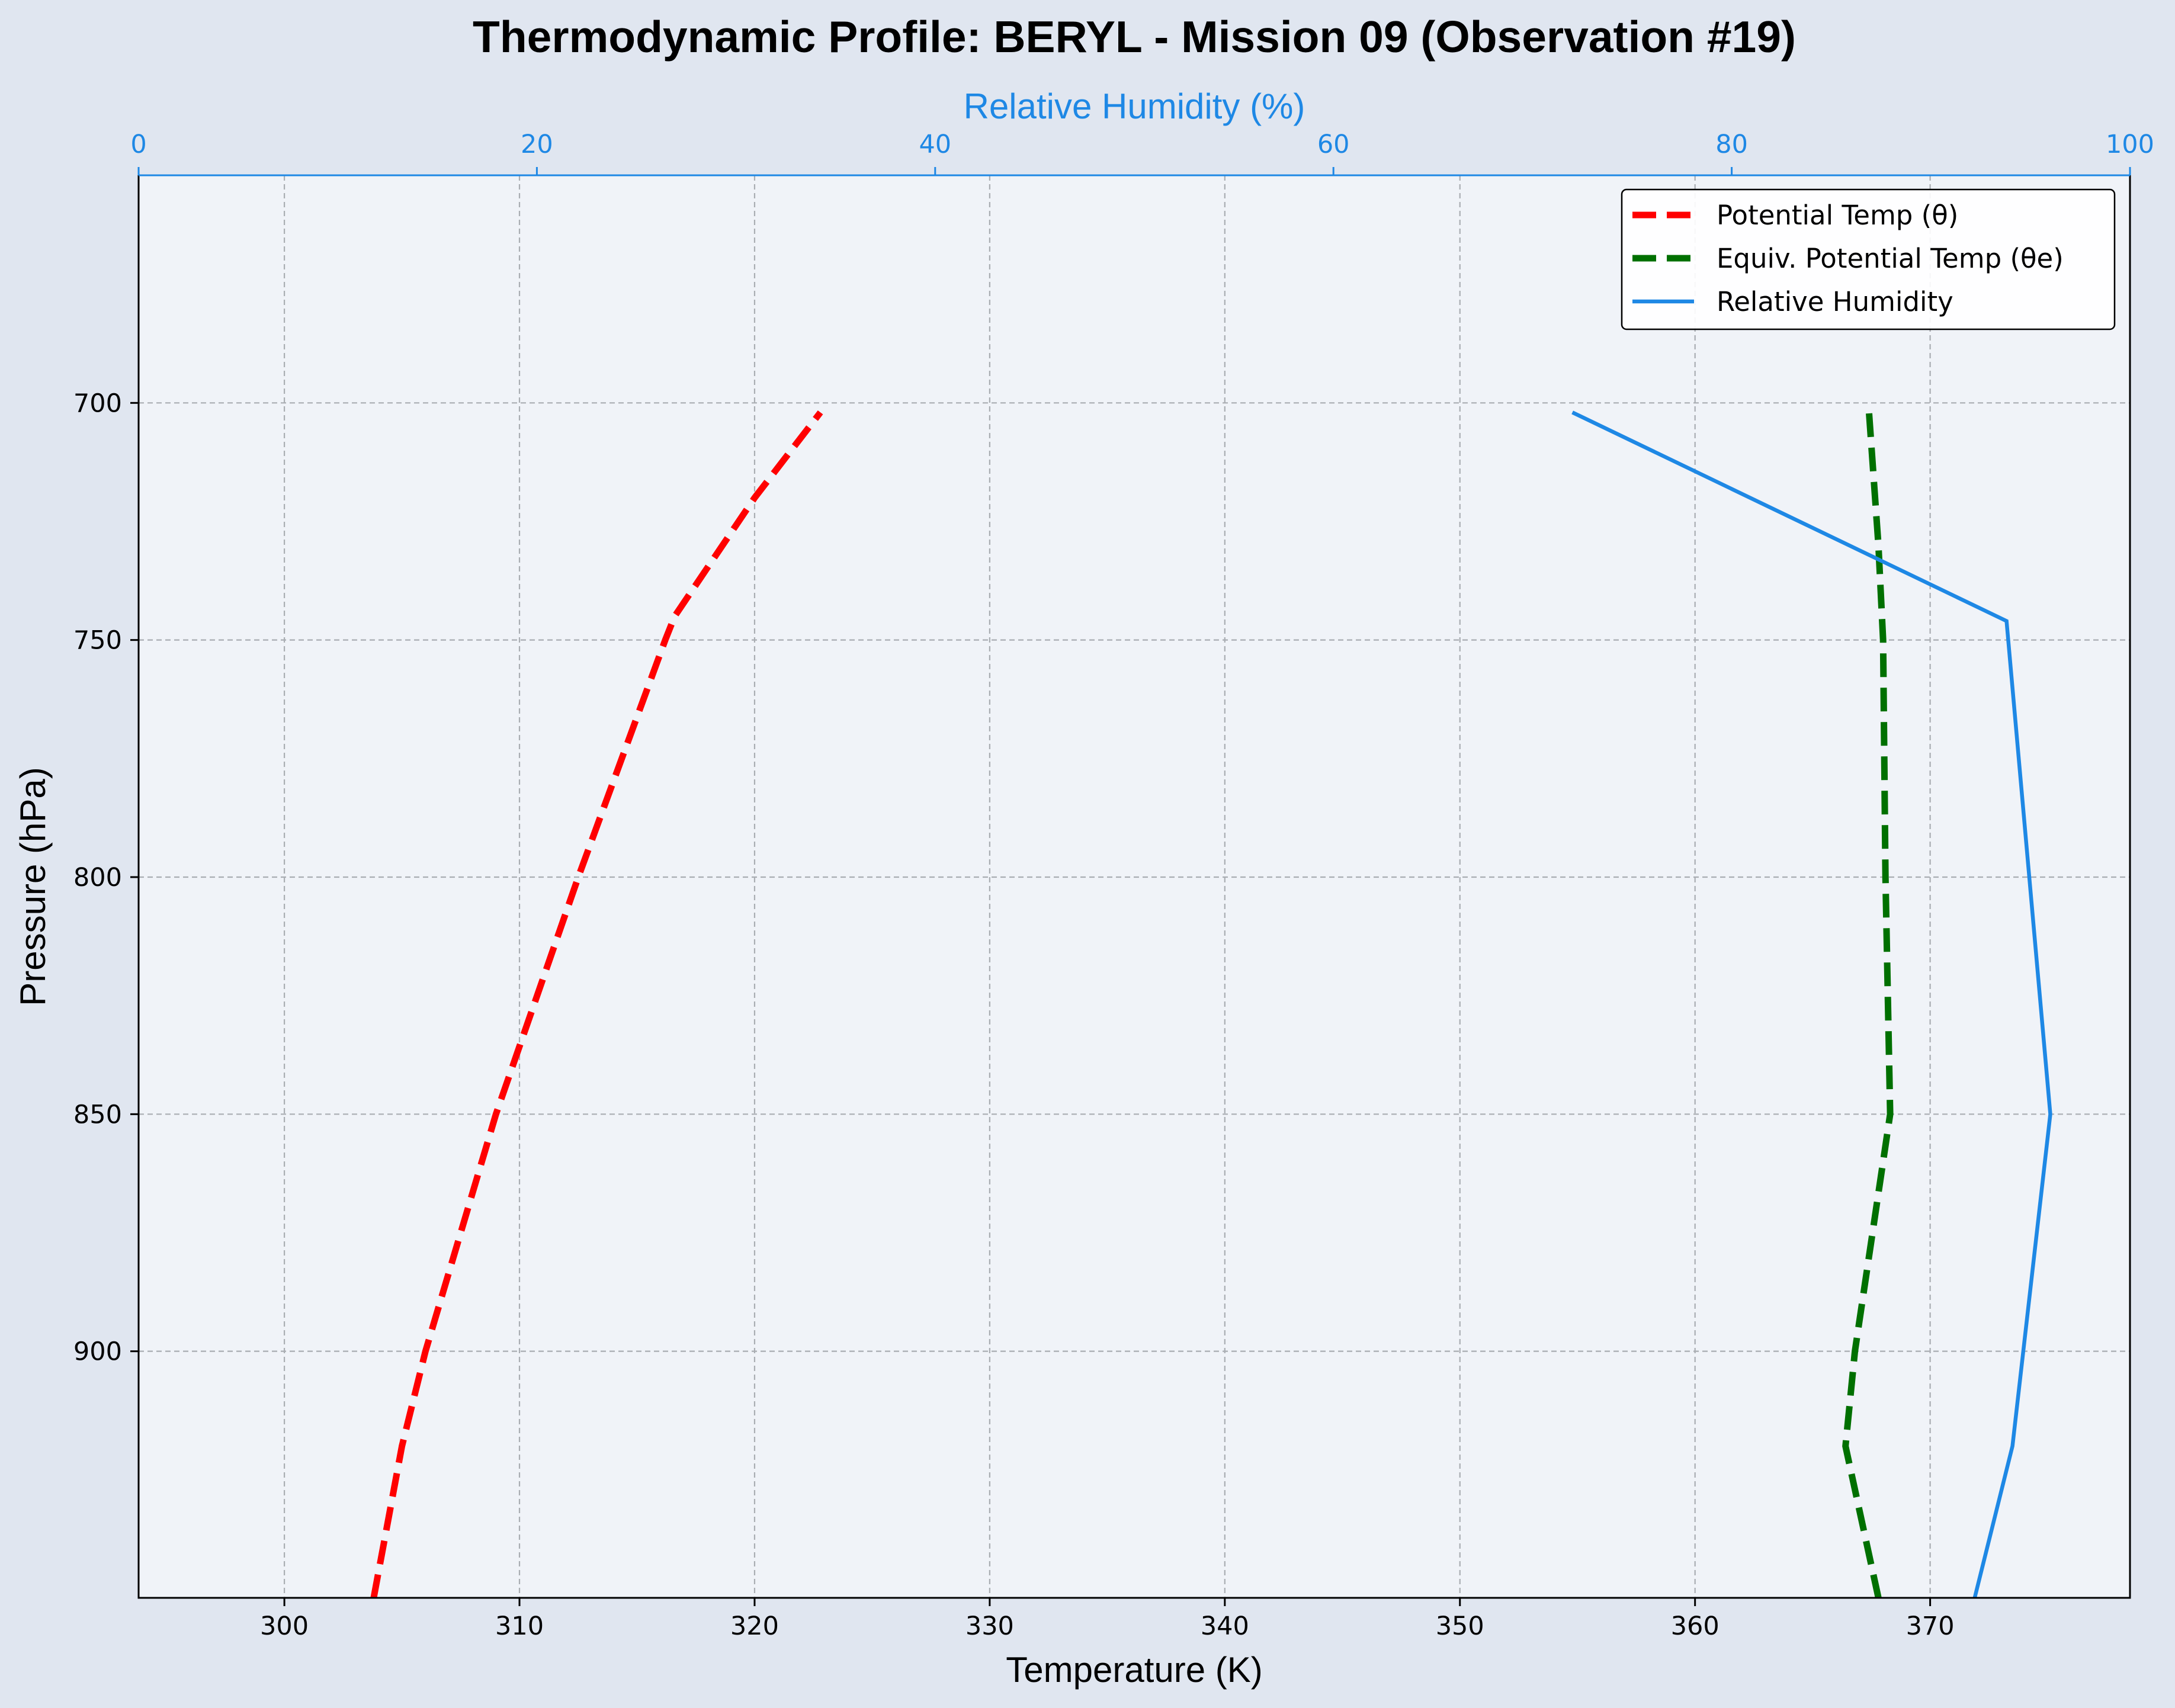  I want to click on x-tick-label: 370, so click(1930, 1626).